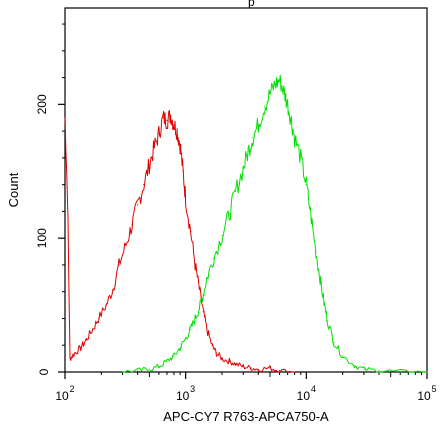 The width and height of the screenshot is (441, 429). Describe the element at coordinates (192, 389) in the screenshot. I see `x-tick-exponent: 3` at that location.